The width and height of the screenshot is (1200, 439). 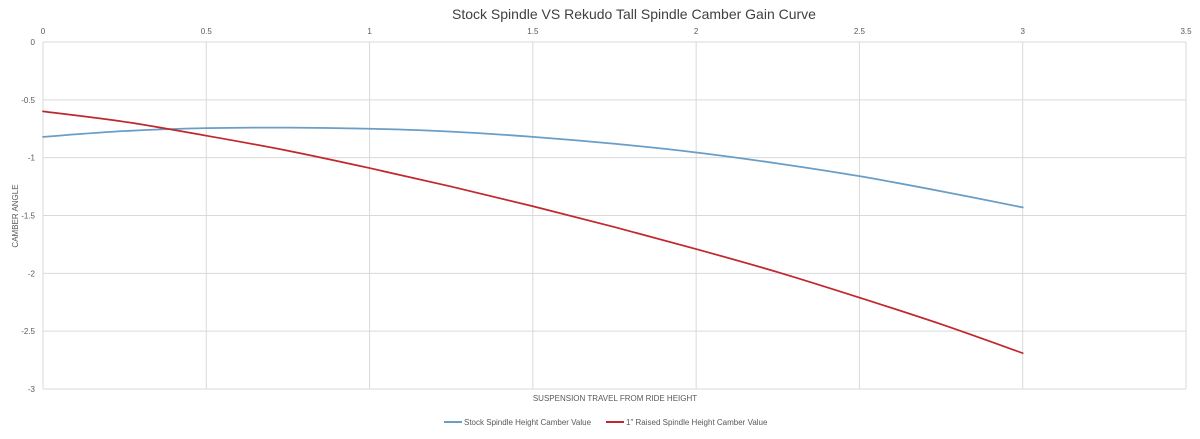 I want to click on y-tick-label: -2, so click(x=32, y=273).